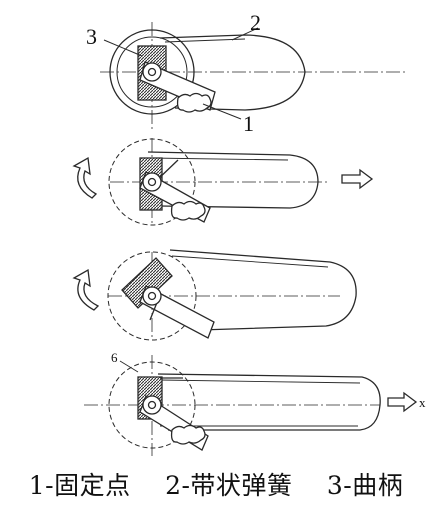 The width and height of the screenshot is (432, 511). I want to click on callout-3: 3, so click(91, 36).